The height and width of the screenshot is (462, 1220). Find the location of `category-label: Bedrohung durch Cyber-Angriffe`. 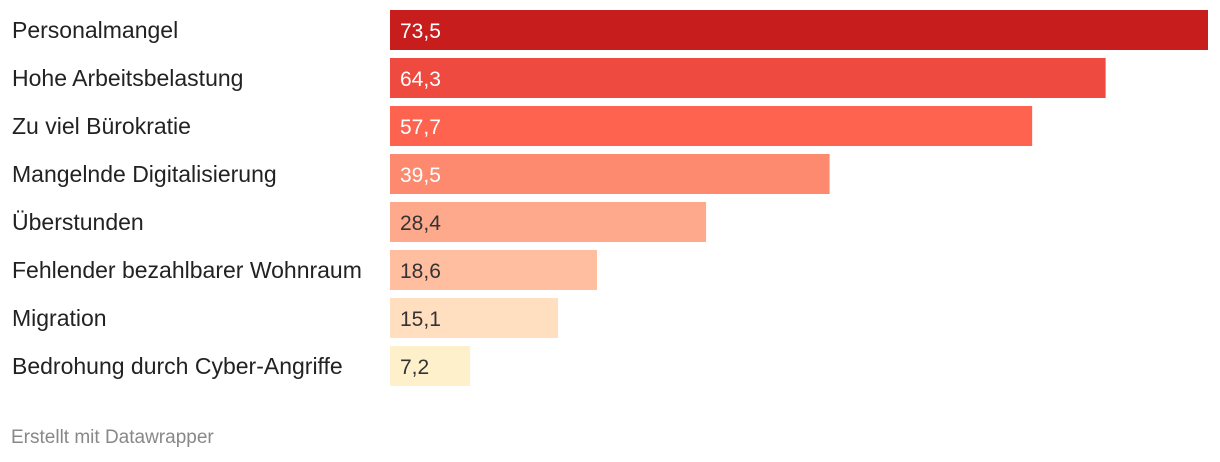

category-label: Bedrohung durch Cyber-Angriffe is located at coordinates (177, 366).